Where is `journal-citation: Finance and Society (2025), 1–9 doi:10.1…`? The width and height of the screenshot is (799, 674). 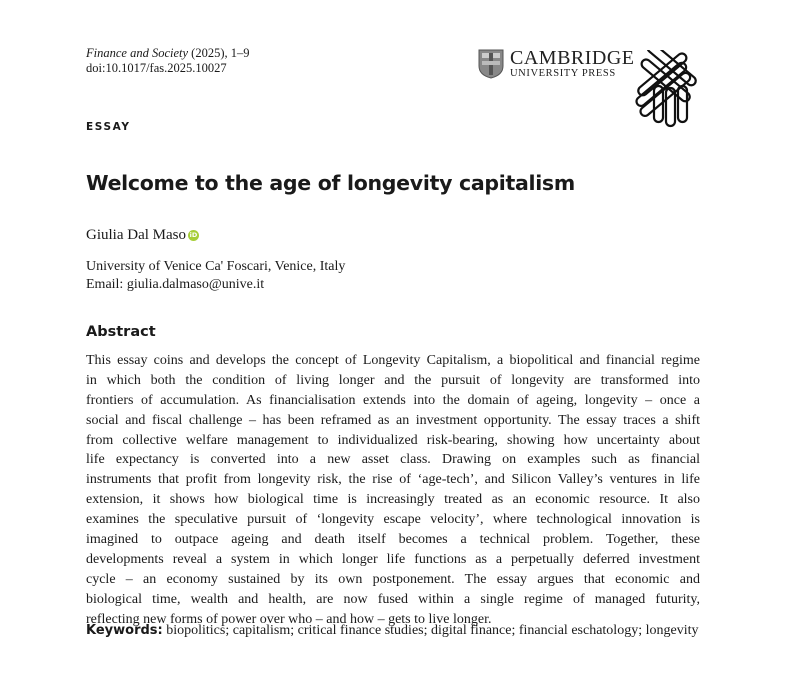 journal-citation: Finance and Society (2025), 1–9 doi:10.1… is located at coordinates (168, 61).